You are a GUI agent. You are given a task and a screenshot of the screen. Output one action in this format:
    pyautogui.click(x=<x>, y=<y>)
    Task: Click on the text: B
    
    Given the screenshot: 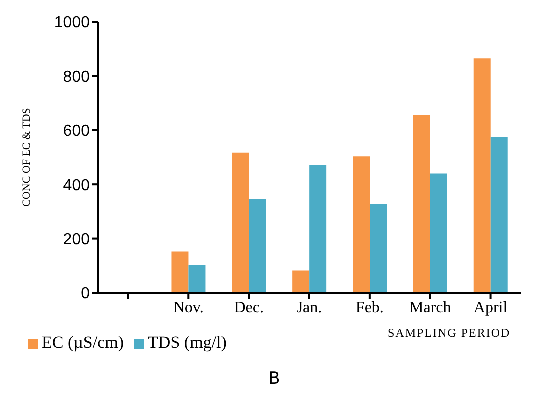 What is the action you would take?
    pyautogui.click(x=275, y=379)
    